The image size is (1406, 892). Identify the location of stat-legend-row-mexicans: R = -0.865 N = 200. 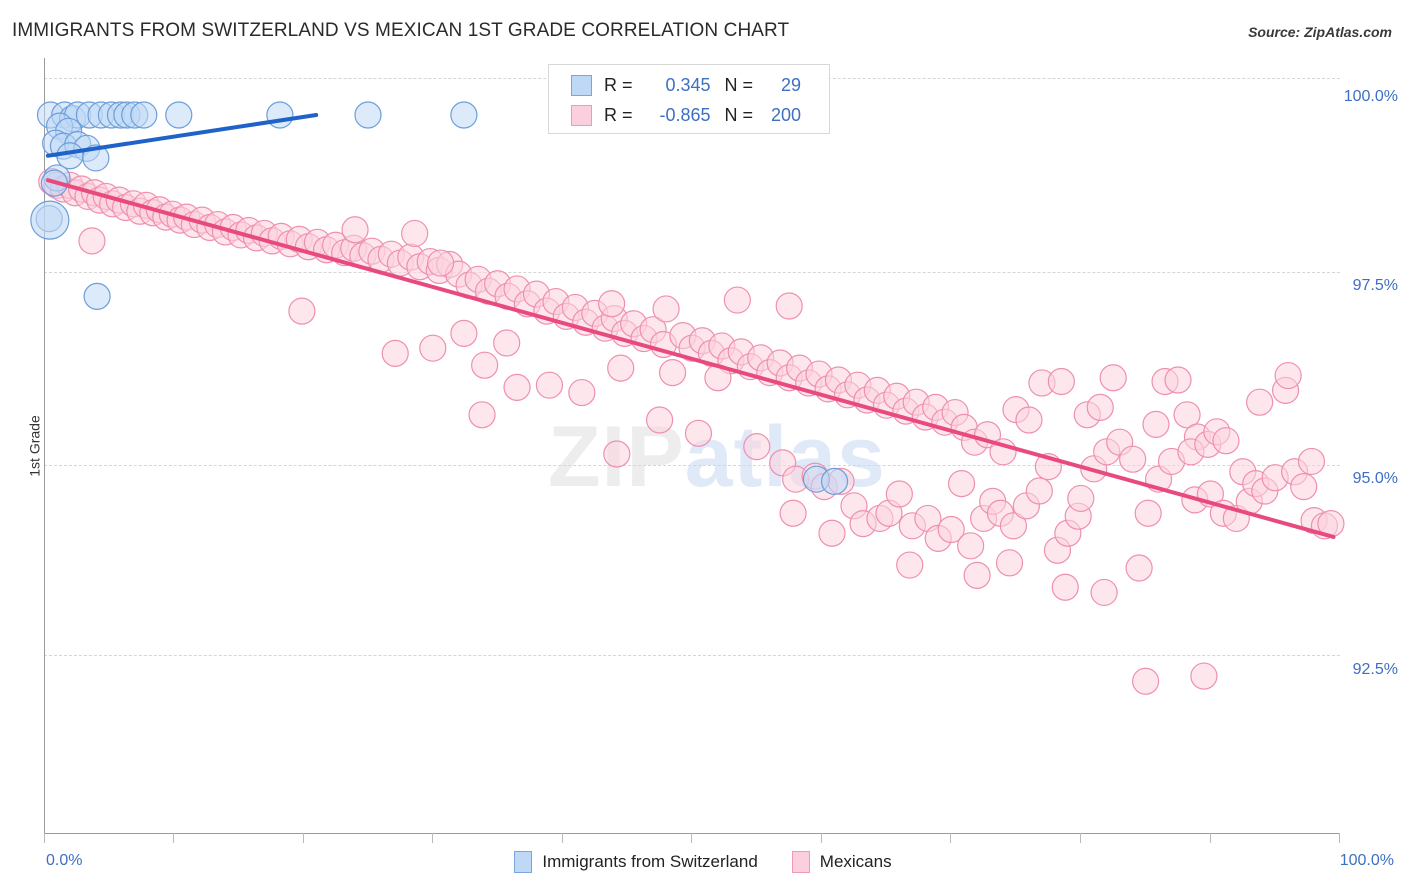
(689, 115).